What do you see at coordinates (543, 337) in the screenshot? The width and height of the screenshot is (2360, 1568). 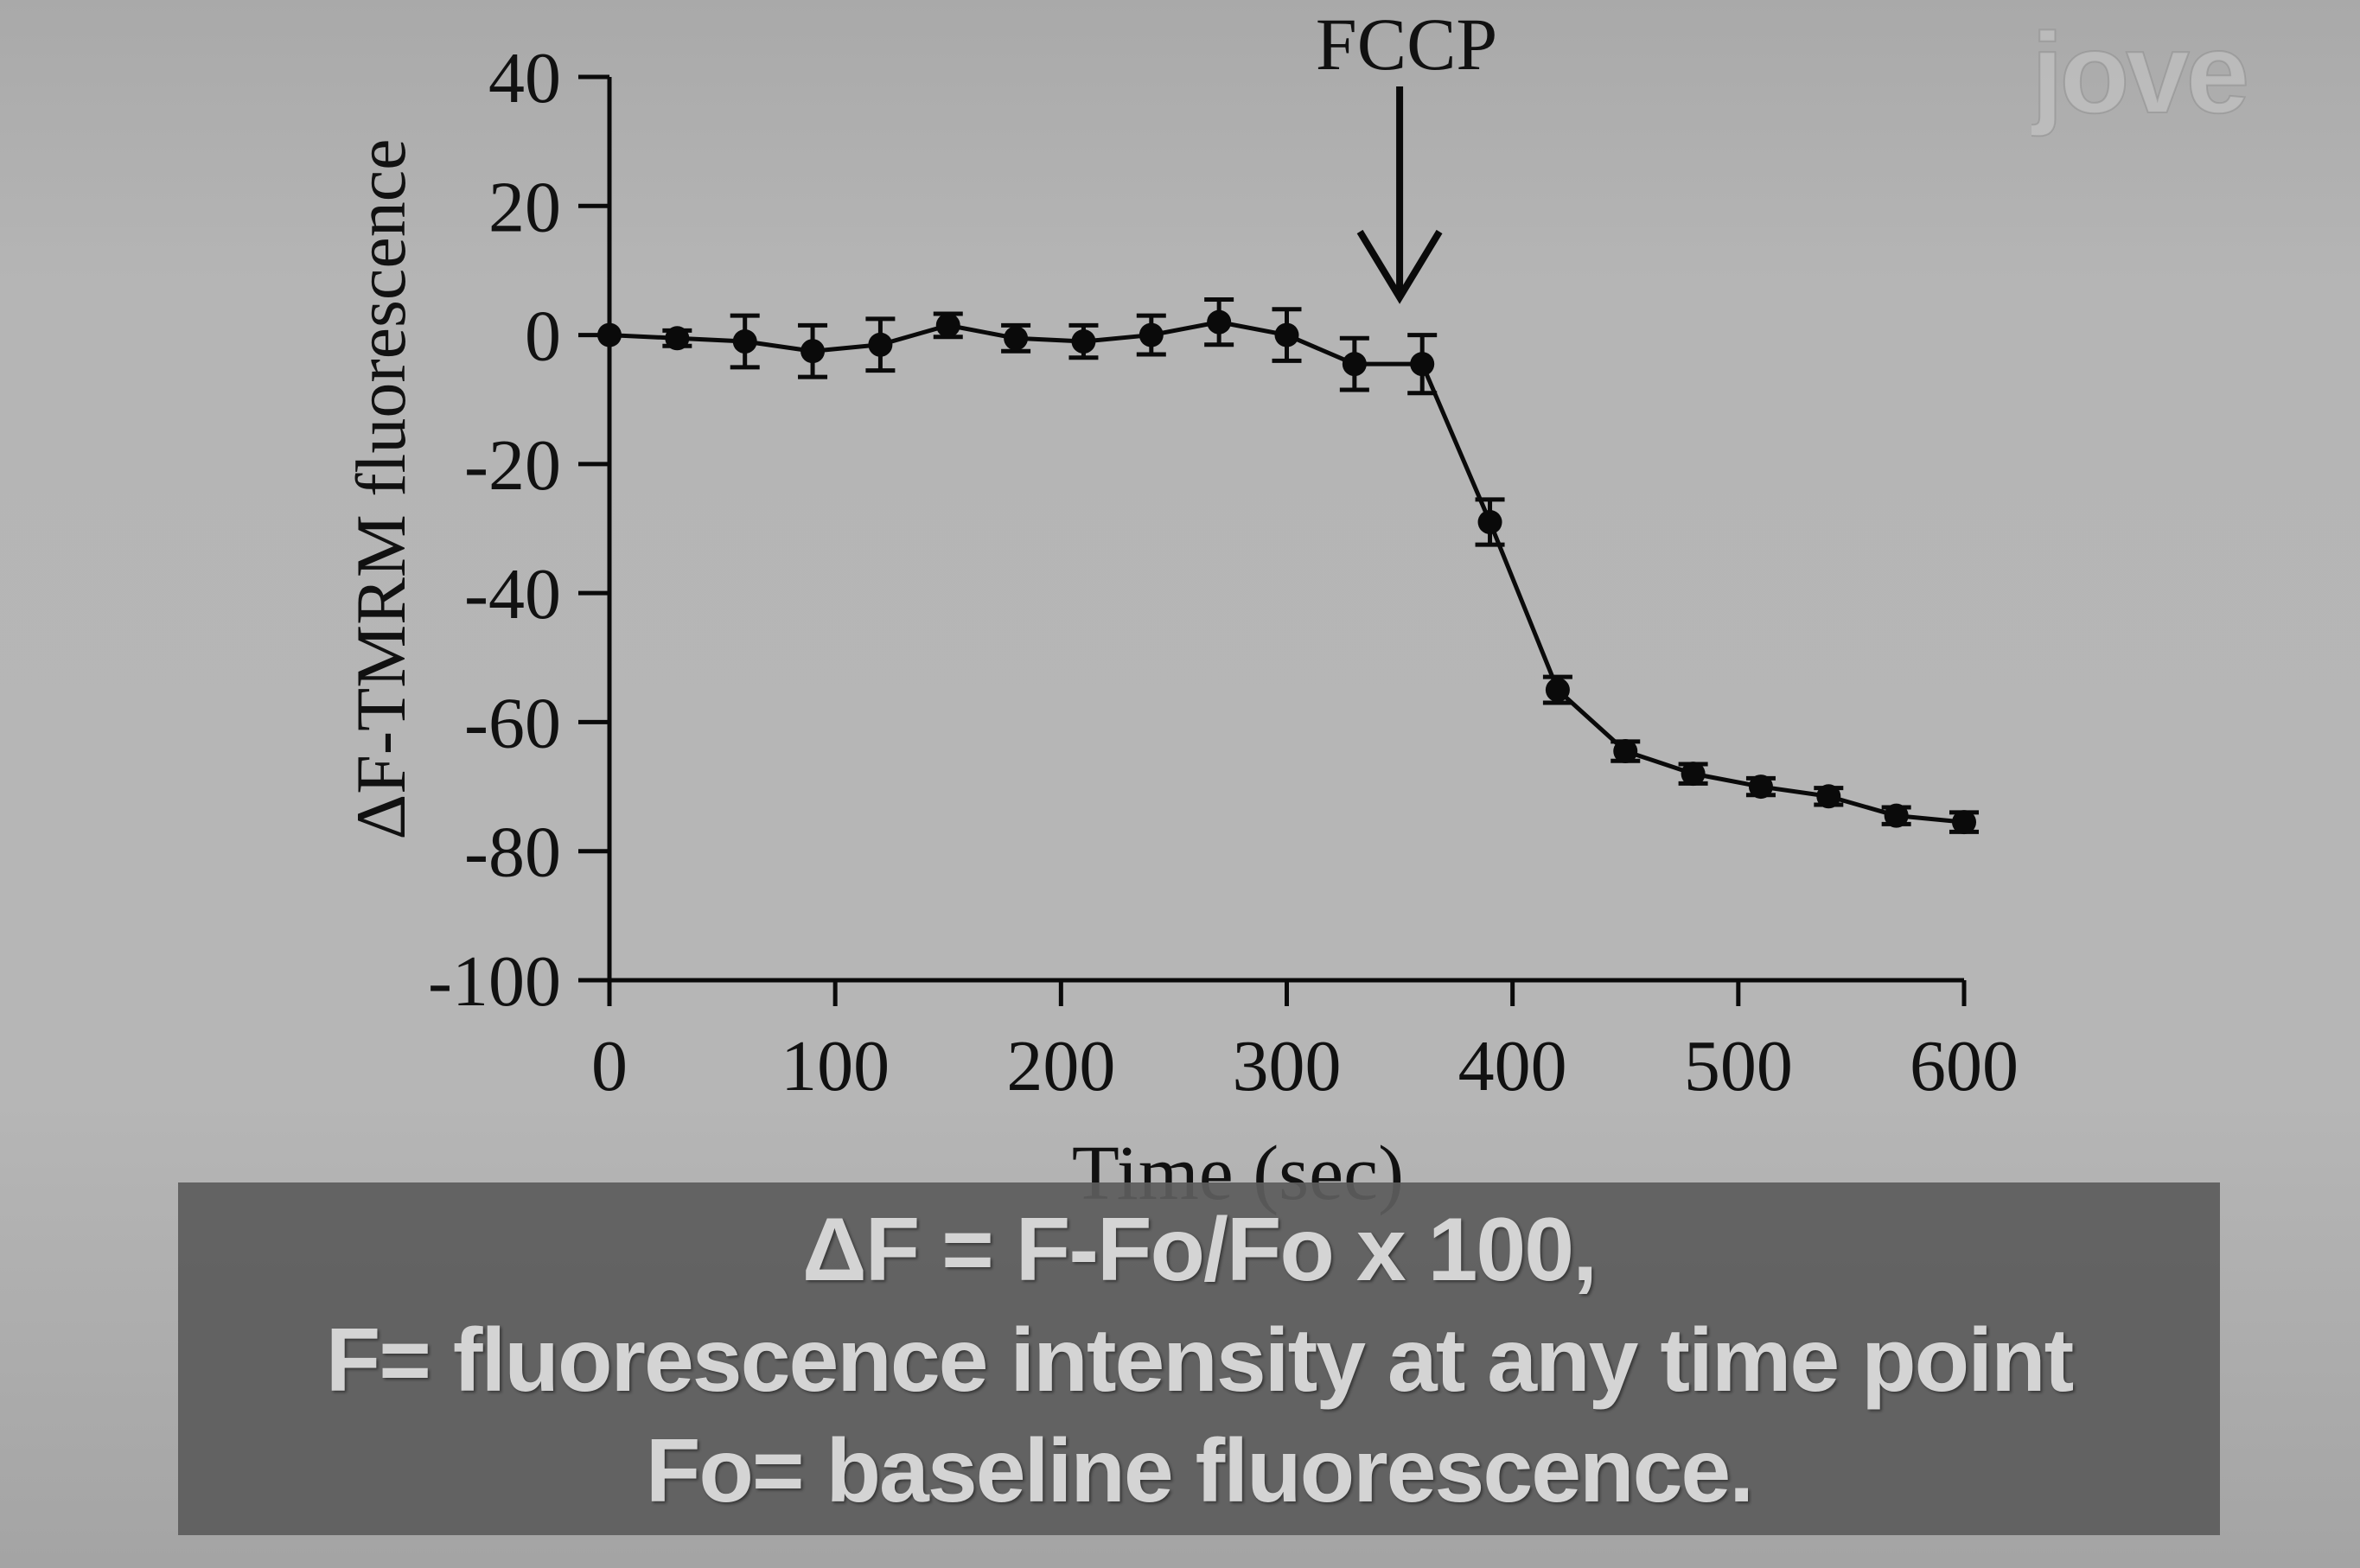 I see `y-tick-label: 0` at bounding box center [543, 337].